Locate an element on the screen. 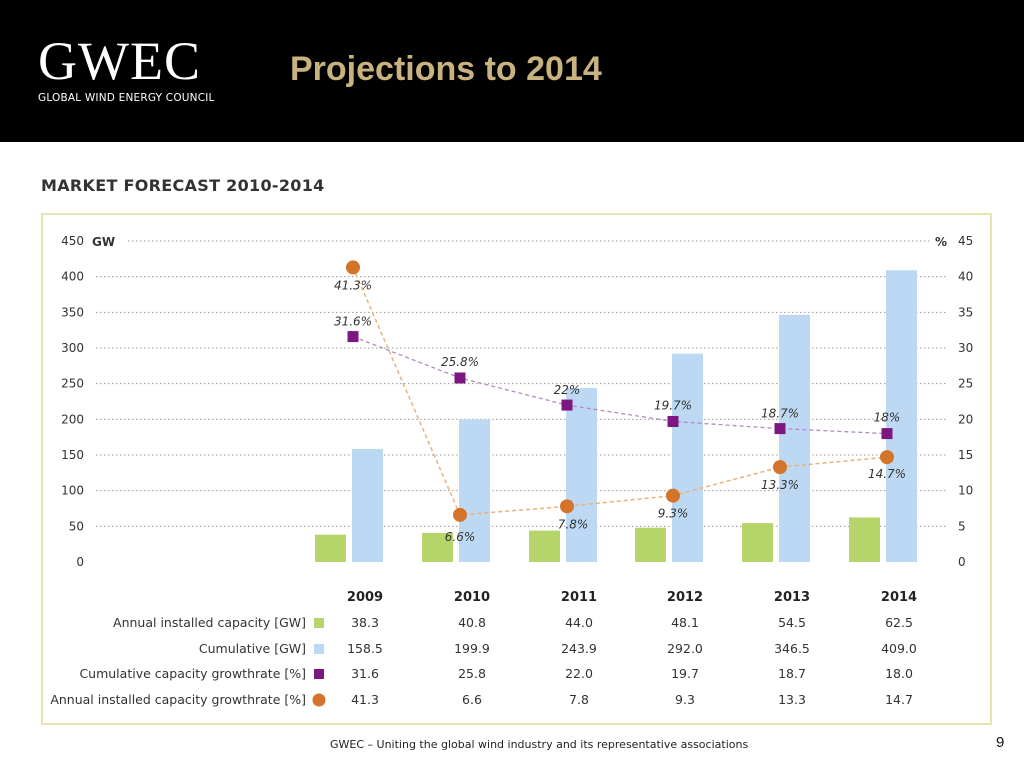 This screenshot has width=1024, height=768. legend-swatch-square is located at coordinates (319, 674).